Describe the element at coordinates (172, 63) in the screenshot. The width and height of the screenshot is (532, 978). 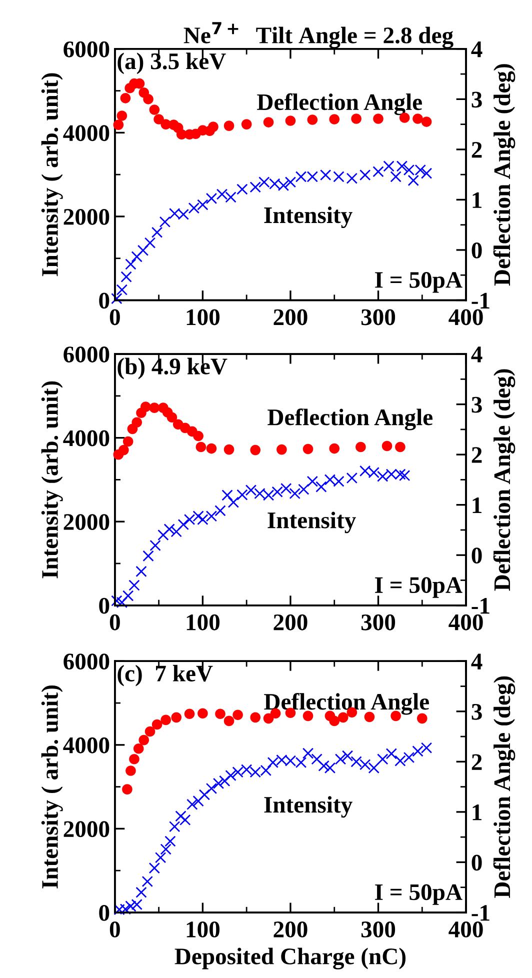
I see `annotation: (a) 3.5 keV` at that location.